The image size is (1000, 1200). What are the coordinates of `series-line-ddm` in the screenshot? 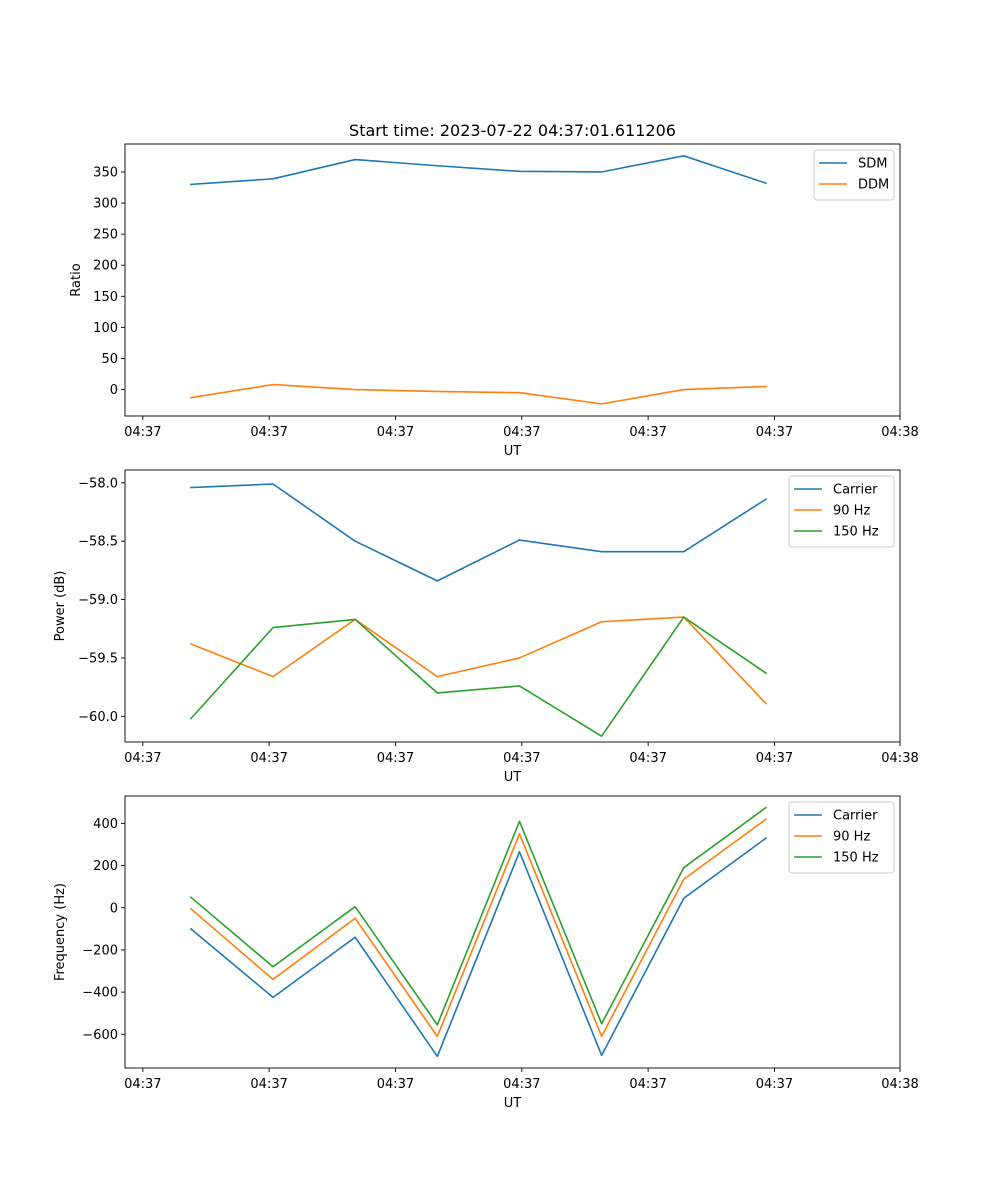 It's located at (478, 394).